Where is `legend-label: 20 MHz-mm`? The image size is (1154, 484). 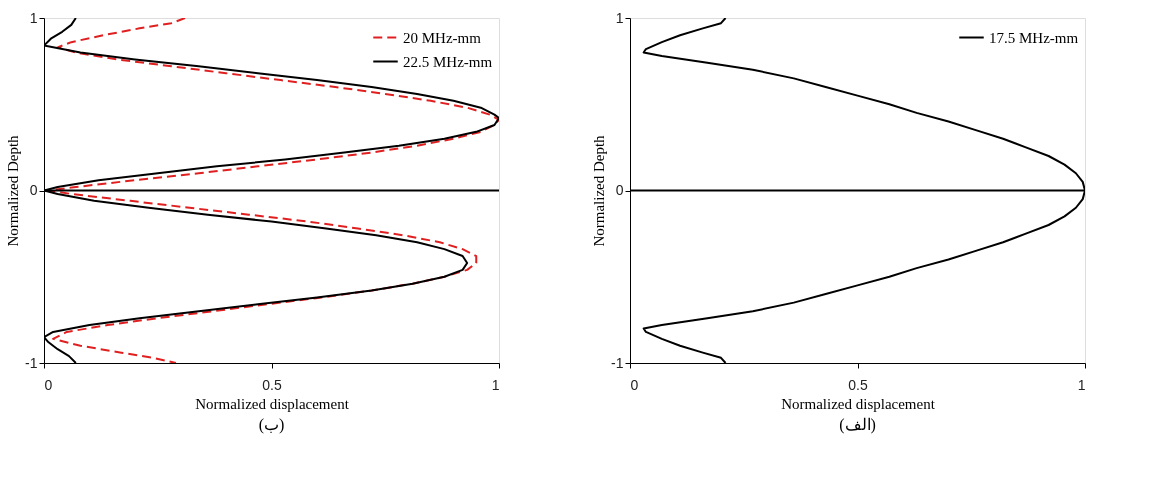
legend-label: 20 MHz-mm is located at coordinates (442, 37).